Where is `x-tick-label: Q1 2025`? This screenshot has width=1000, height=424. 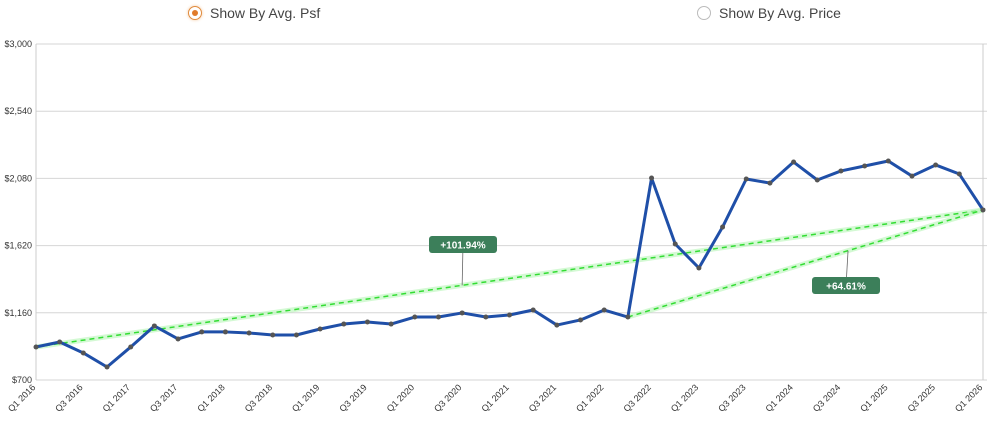 x-tick-label: Q1 2025 is located at coordinates (873, 397).